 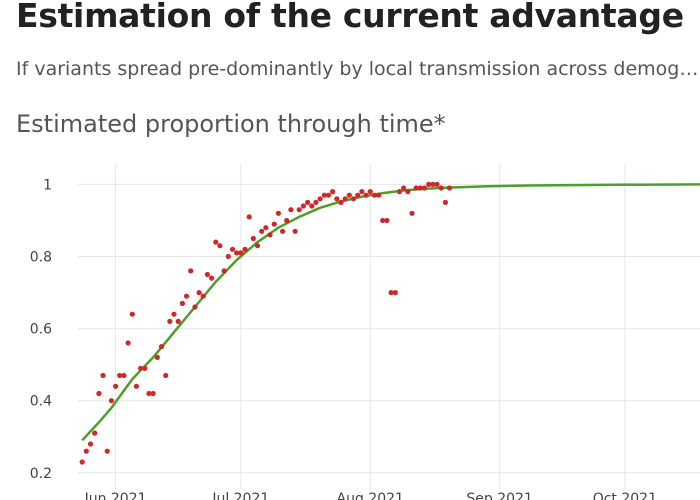 I want to click on x-tick-label: Jun 2021, so click(x=115, y=495).